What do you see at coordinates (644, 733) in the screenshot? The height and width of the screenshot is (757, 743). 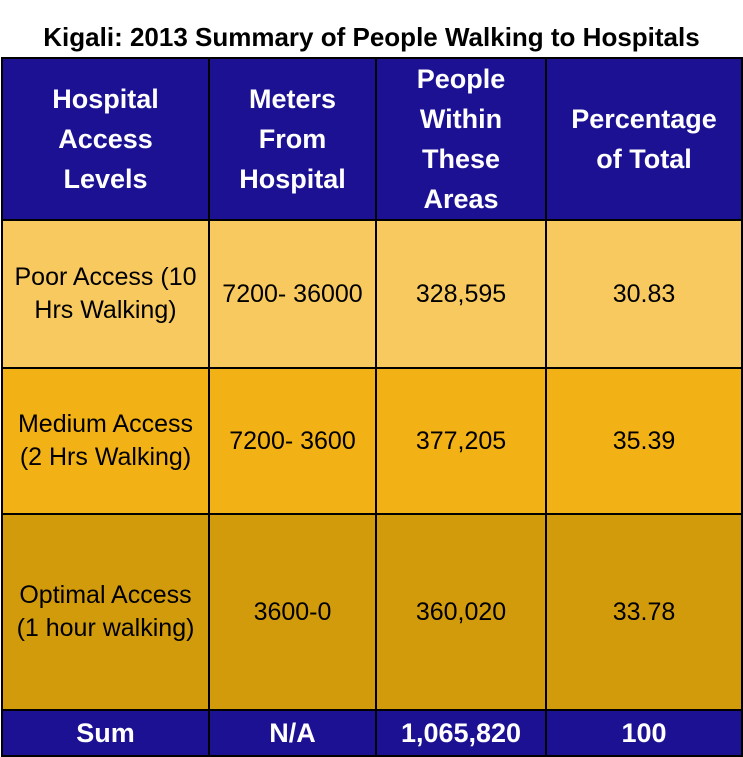 I see `sum-cell: 100` at bounding box center [644, 733].